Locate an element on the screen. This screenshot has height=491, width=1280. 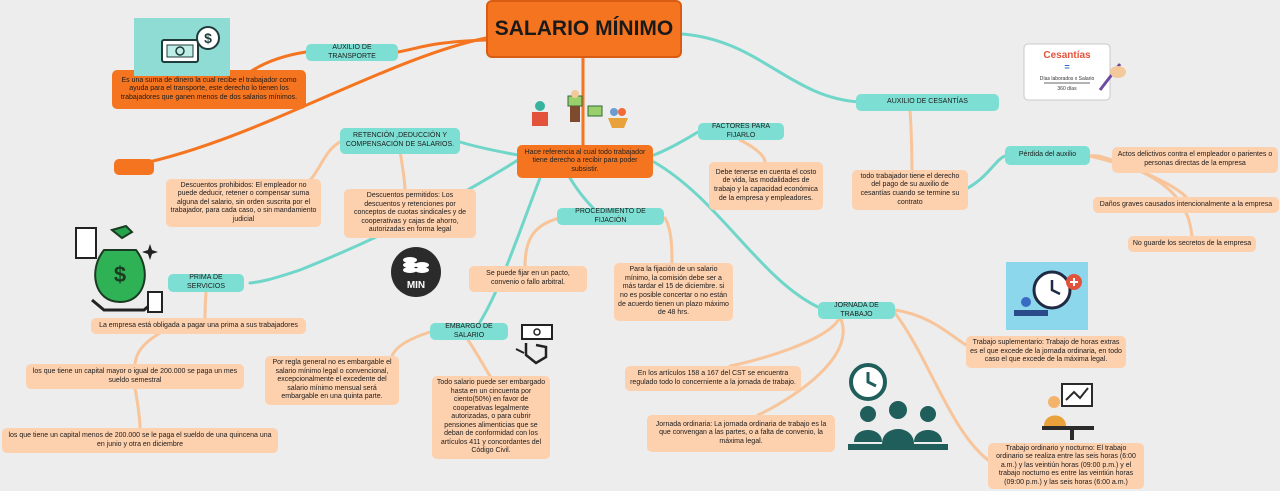
link-retencion-permitidos is located at coordinates (402, 170).